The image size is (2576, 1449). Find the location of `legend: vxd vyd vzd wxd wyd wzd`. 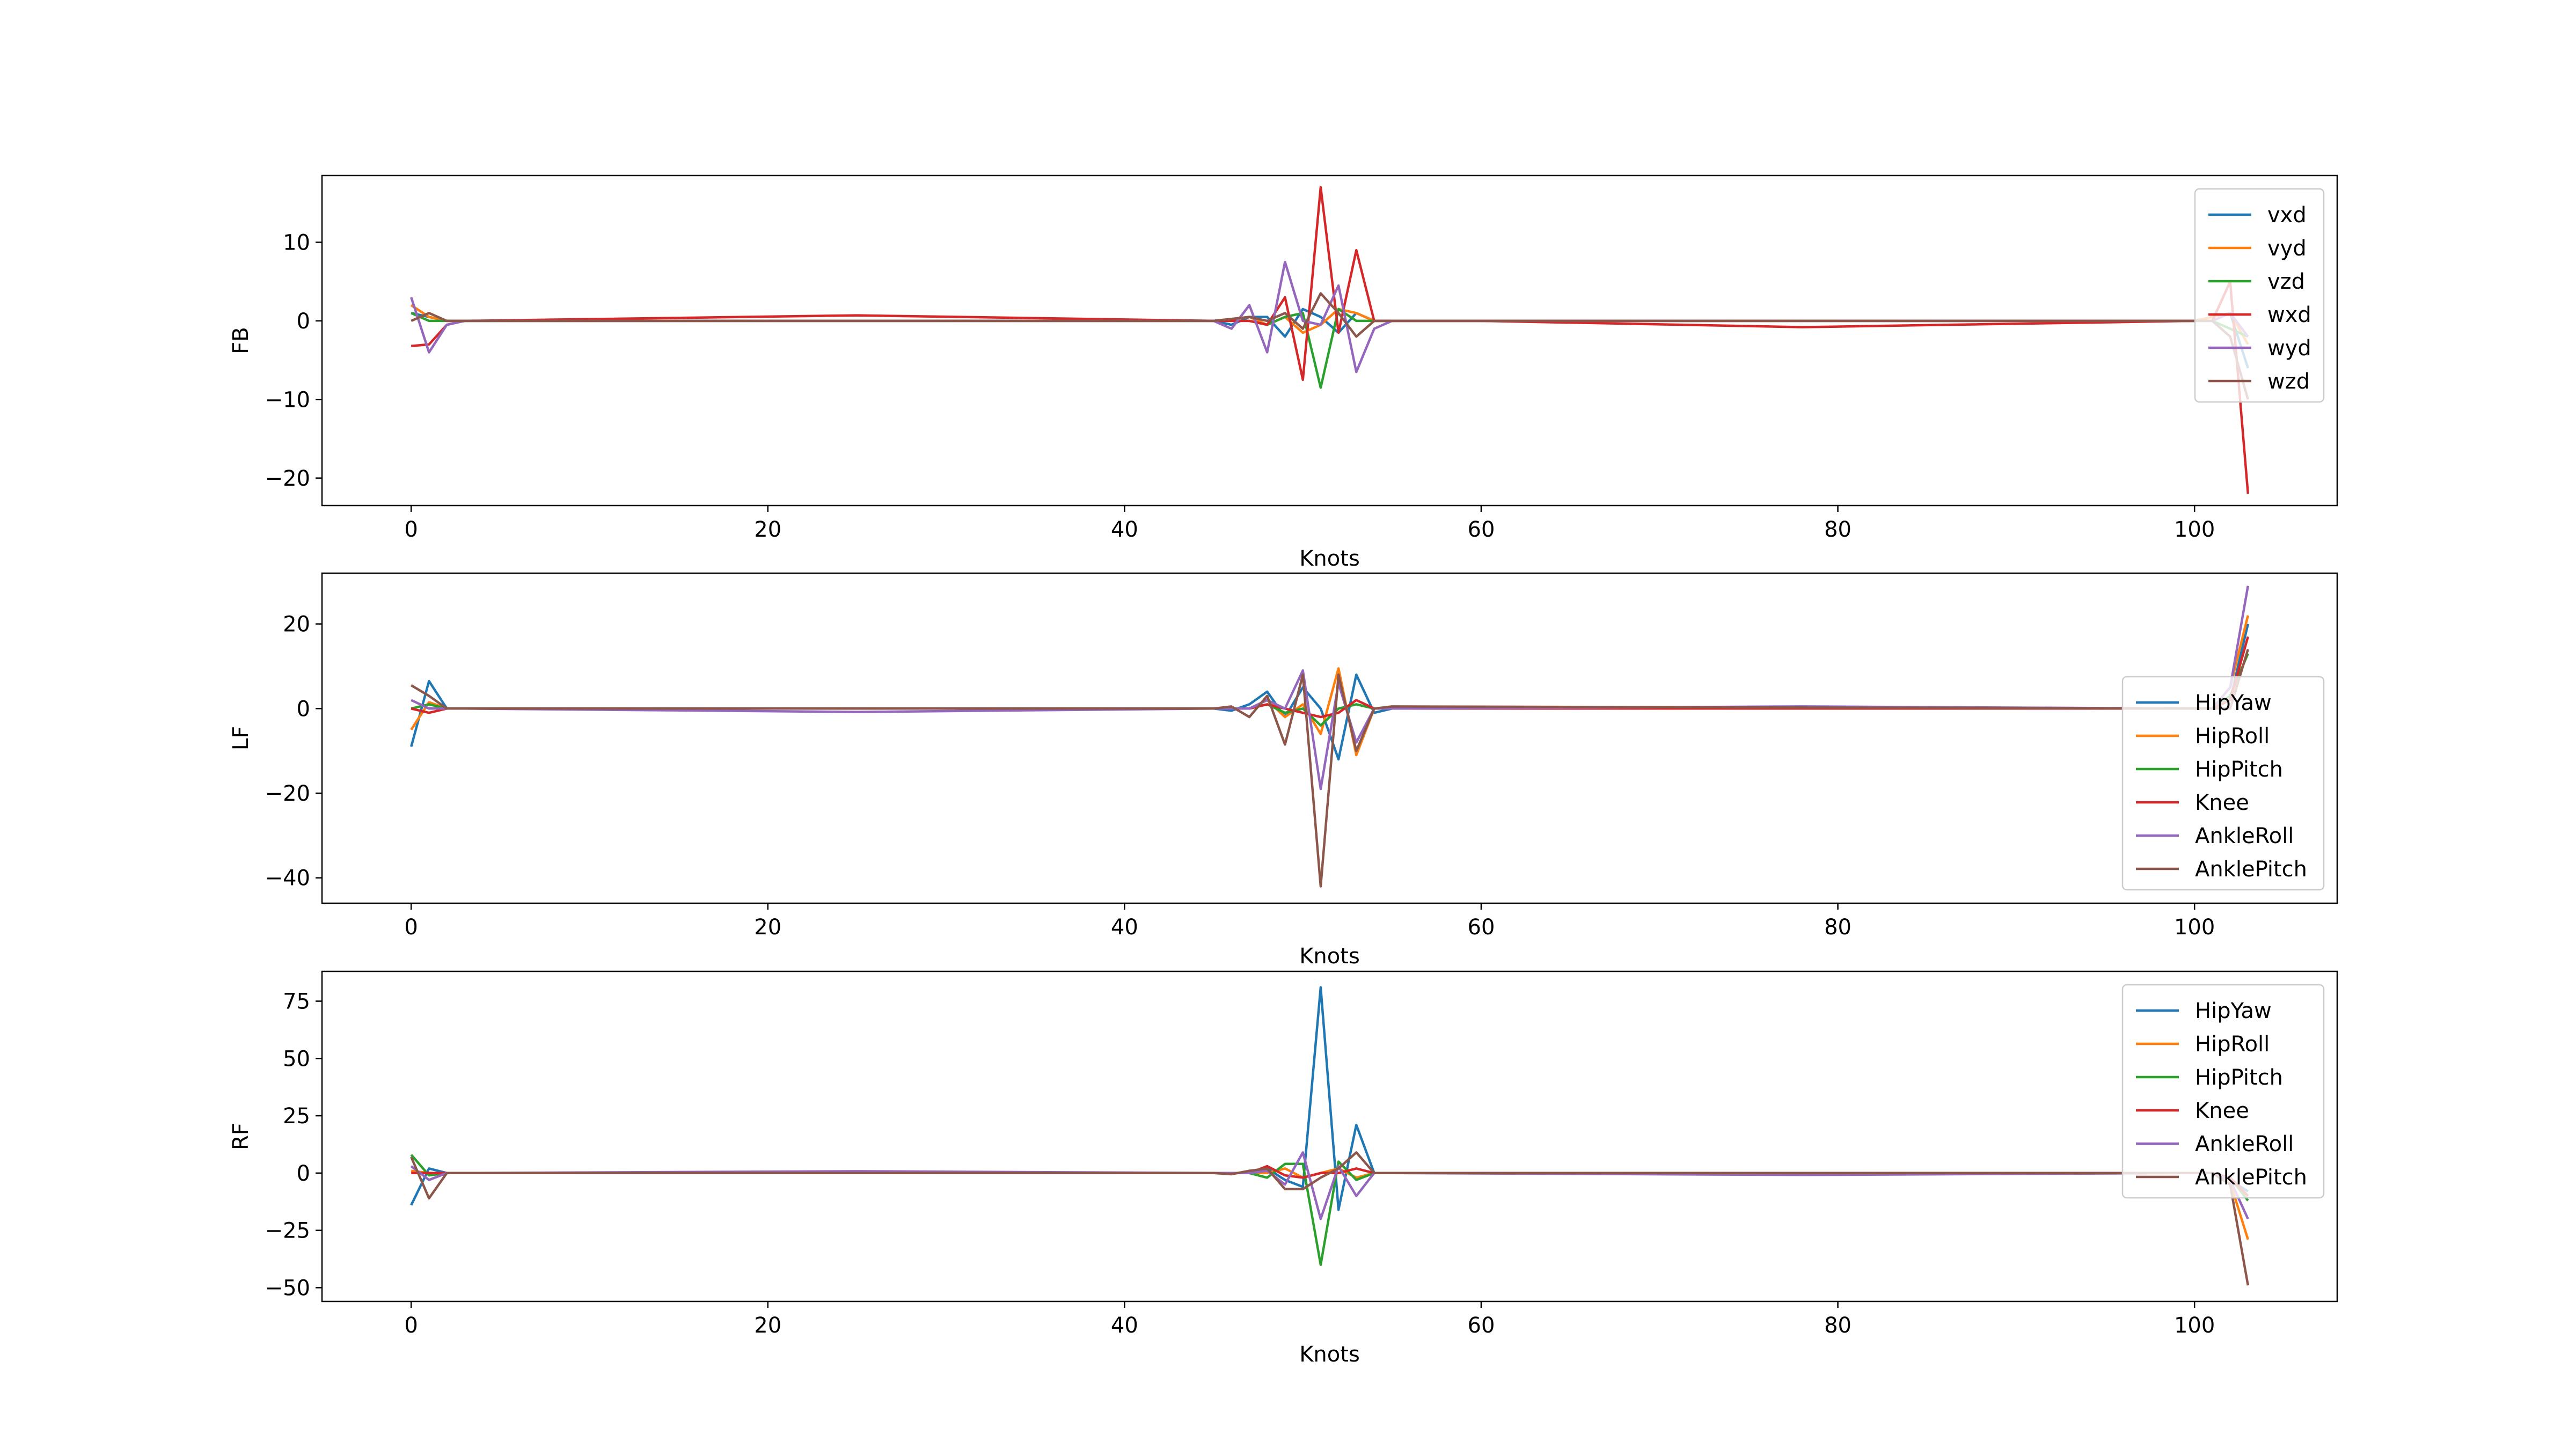

legend: vxd vyd vzd wxd wyd wzd is located at coordinates (2259, 295).